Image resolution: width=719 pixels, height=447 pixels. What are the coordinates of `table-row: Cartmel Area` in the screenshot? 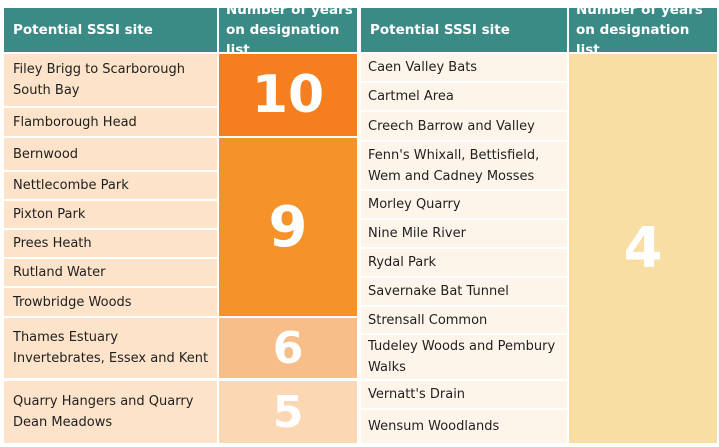 It's located at (464, 96).